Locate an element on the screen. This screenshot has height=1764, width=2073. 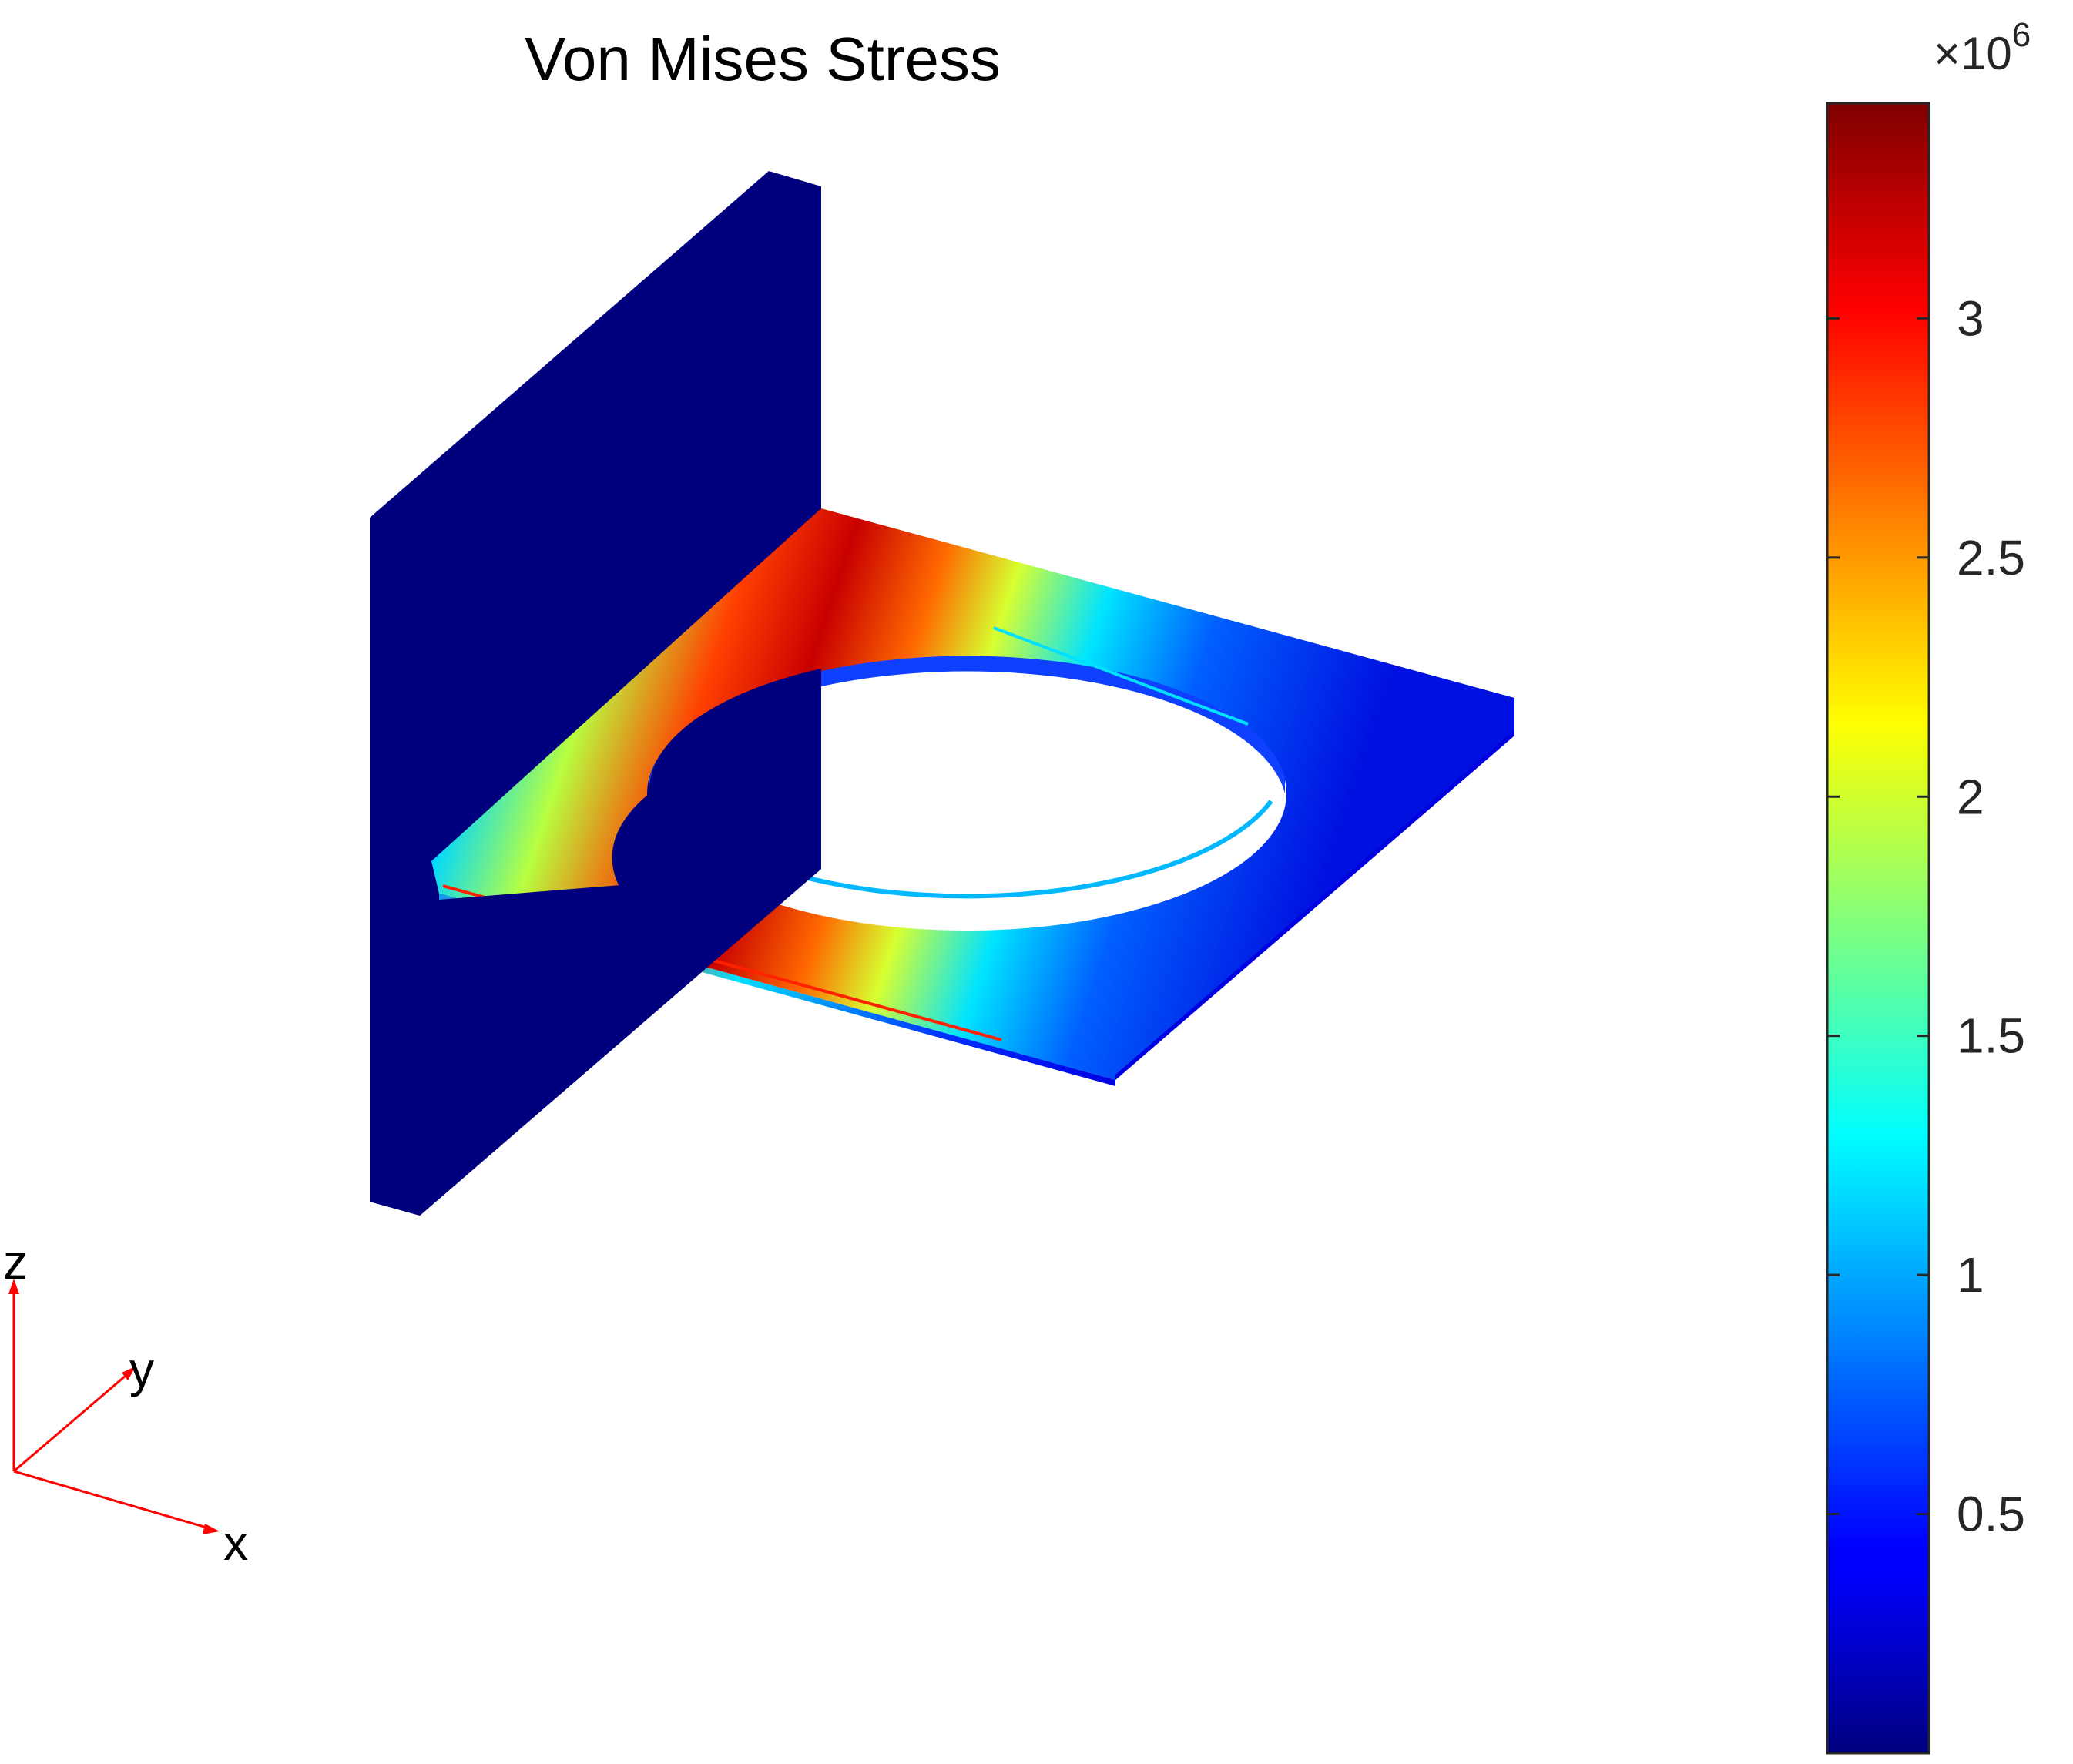
colorbar-exponent-power: 6 is located at coordinates (2021, 35).